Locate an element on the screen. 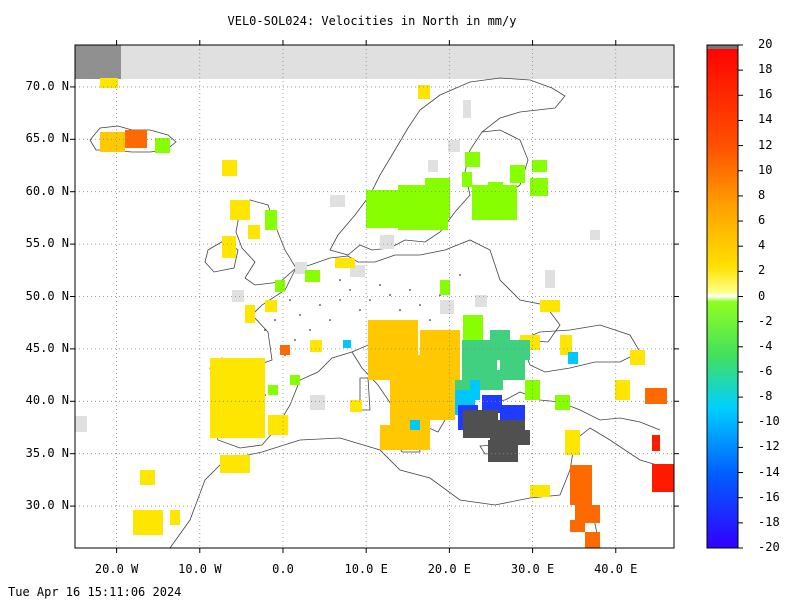 The height and width of the screenshot is (600, 800). lat-tick-label: 55.0 N is located at coordinates (47, 243).